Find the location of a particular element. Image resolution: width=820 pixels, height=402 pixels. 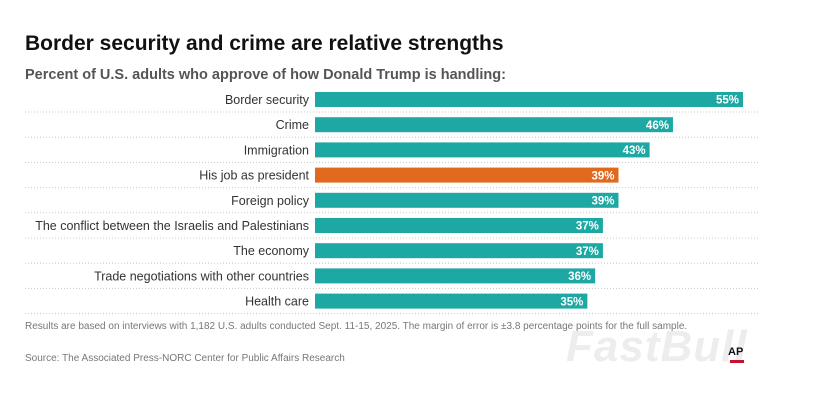

category-label: Foreign policy is located at coordinates (270, 201).